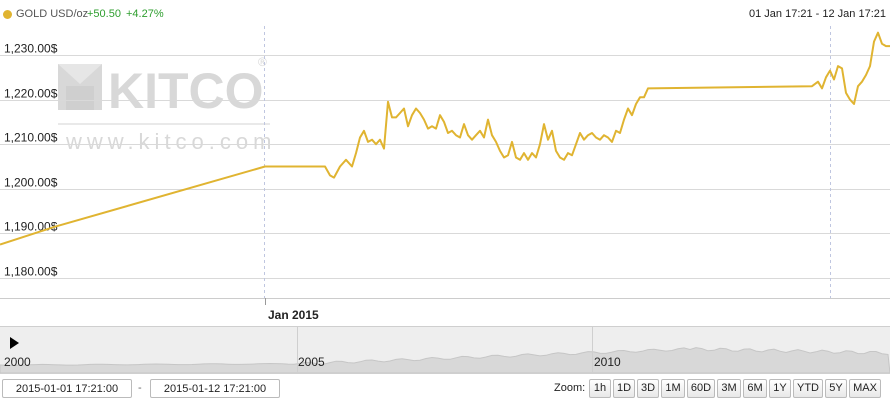 Image resolution: width=890 pixels, height=400 pixels. I want to click on change-percent: +4.27%, so click(145, 14).